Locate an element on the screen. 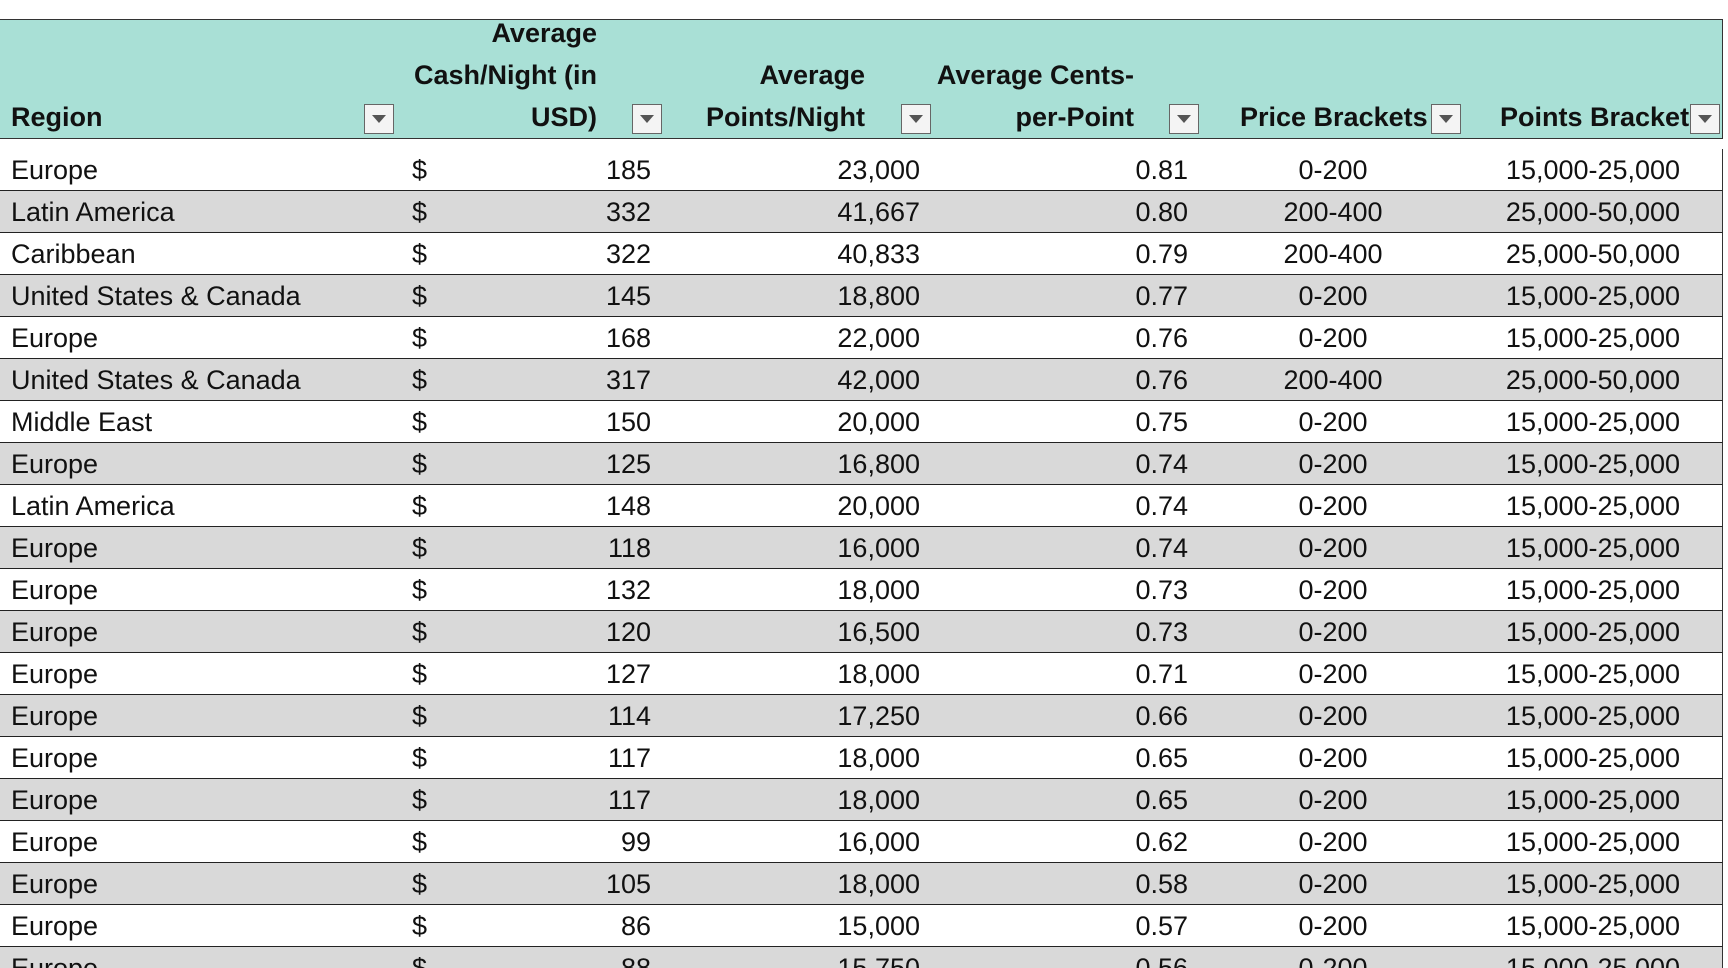 The height and width of the screenshot is (968, 1728). cents-per-point: 0.80 is located at coordinates (1161, 212).